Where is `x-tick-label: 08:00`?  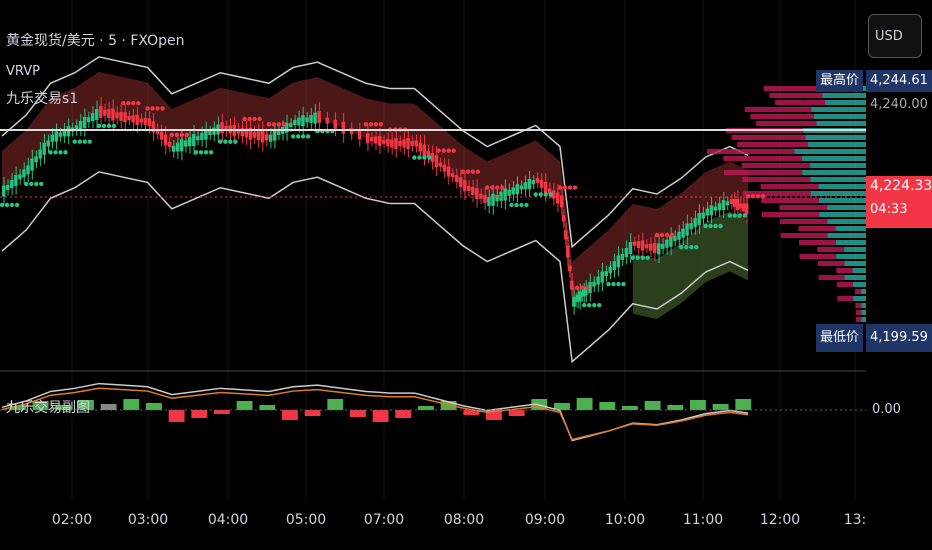
x-tick-label: 08:00 is located at coordinates (464, 520).